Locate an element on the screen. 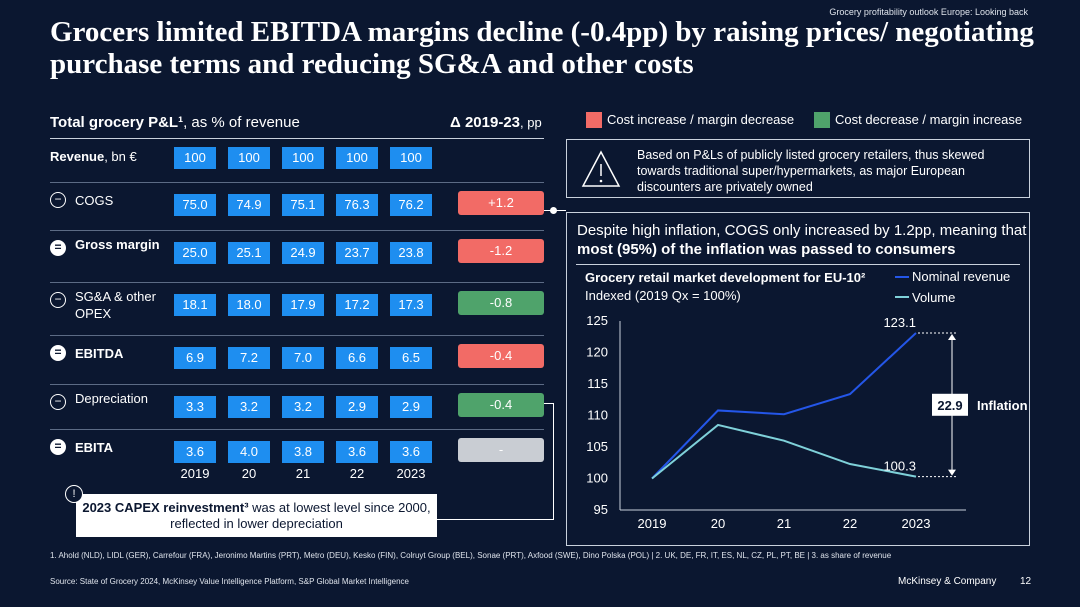 Image resolution: width=1080 pixels, height=607 pixels. value-cell: 6.6 is located at coordinates (357, 358).